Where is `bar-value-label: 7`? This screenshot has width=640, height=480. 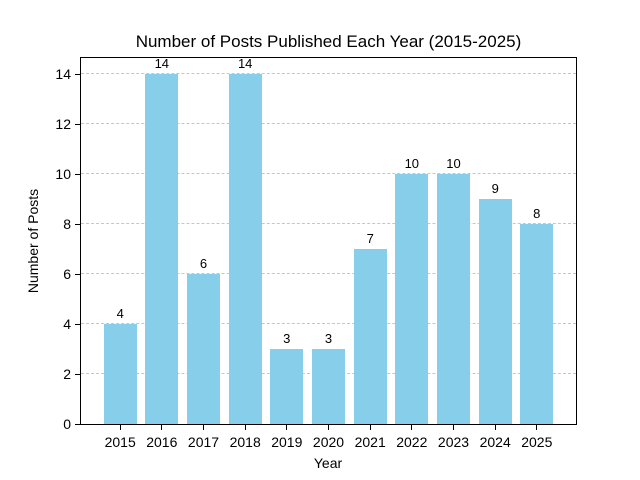
bar-value-label: 7 is located at coordinates (370, 239).